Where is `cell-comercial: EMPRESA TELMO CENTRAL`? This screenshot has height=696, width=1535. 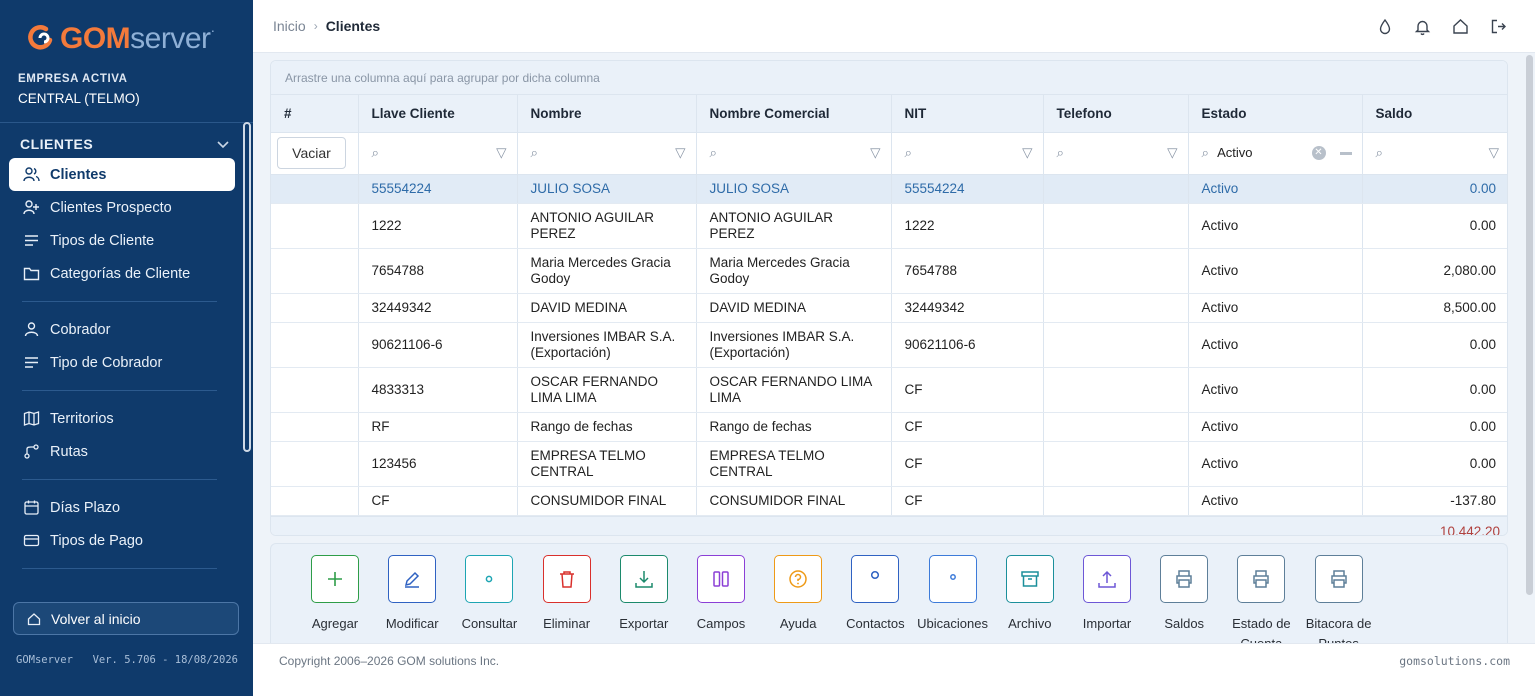 cell-comercial: EMPRESA TELMO CENTRAL is located at coordinates (794, 464).